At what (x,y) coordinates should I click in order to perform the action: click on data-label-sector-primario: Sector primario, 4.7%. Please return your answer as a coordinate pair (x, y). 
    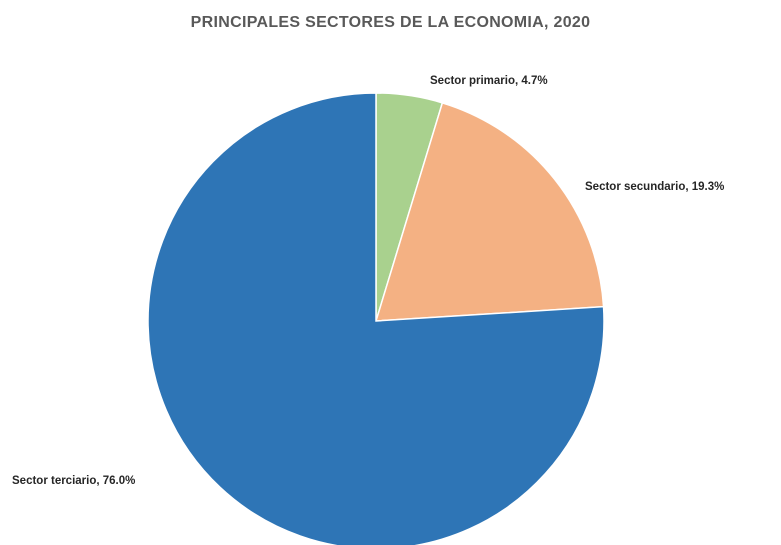
    Looking at the image, I should click on (489, 81).